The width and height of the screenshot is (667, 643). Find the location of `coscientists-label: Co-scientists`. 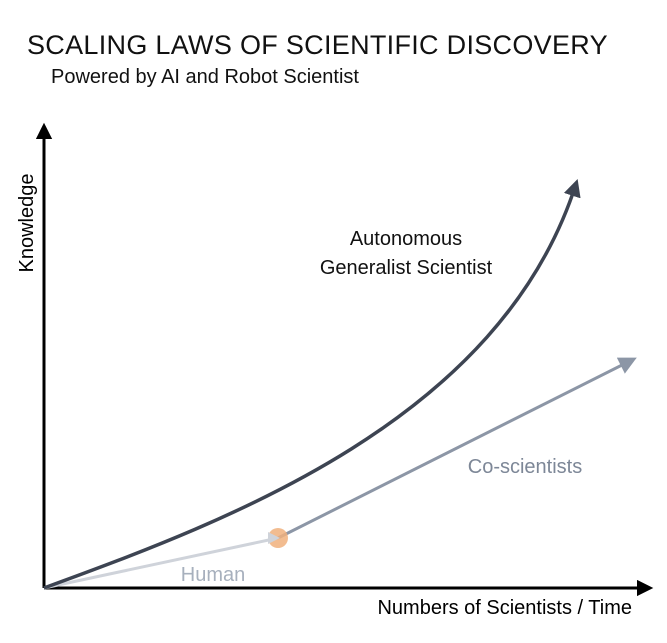

coscientists-label: Co-scientists is located at coordinates (525, 467).